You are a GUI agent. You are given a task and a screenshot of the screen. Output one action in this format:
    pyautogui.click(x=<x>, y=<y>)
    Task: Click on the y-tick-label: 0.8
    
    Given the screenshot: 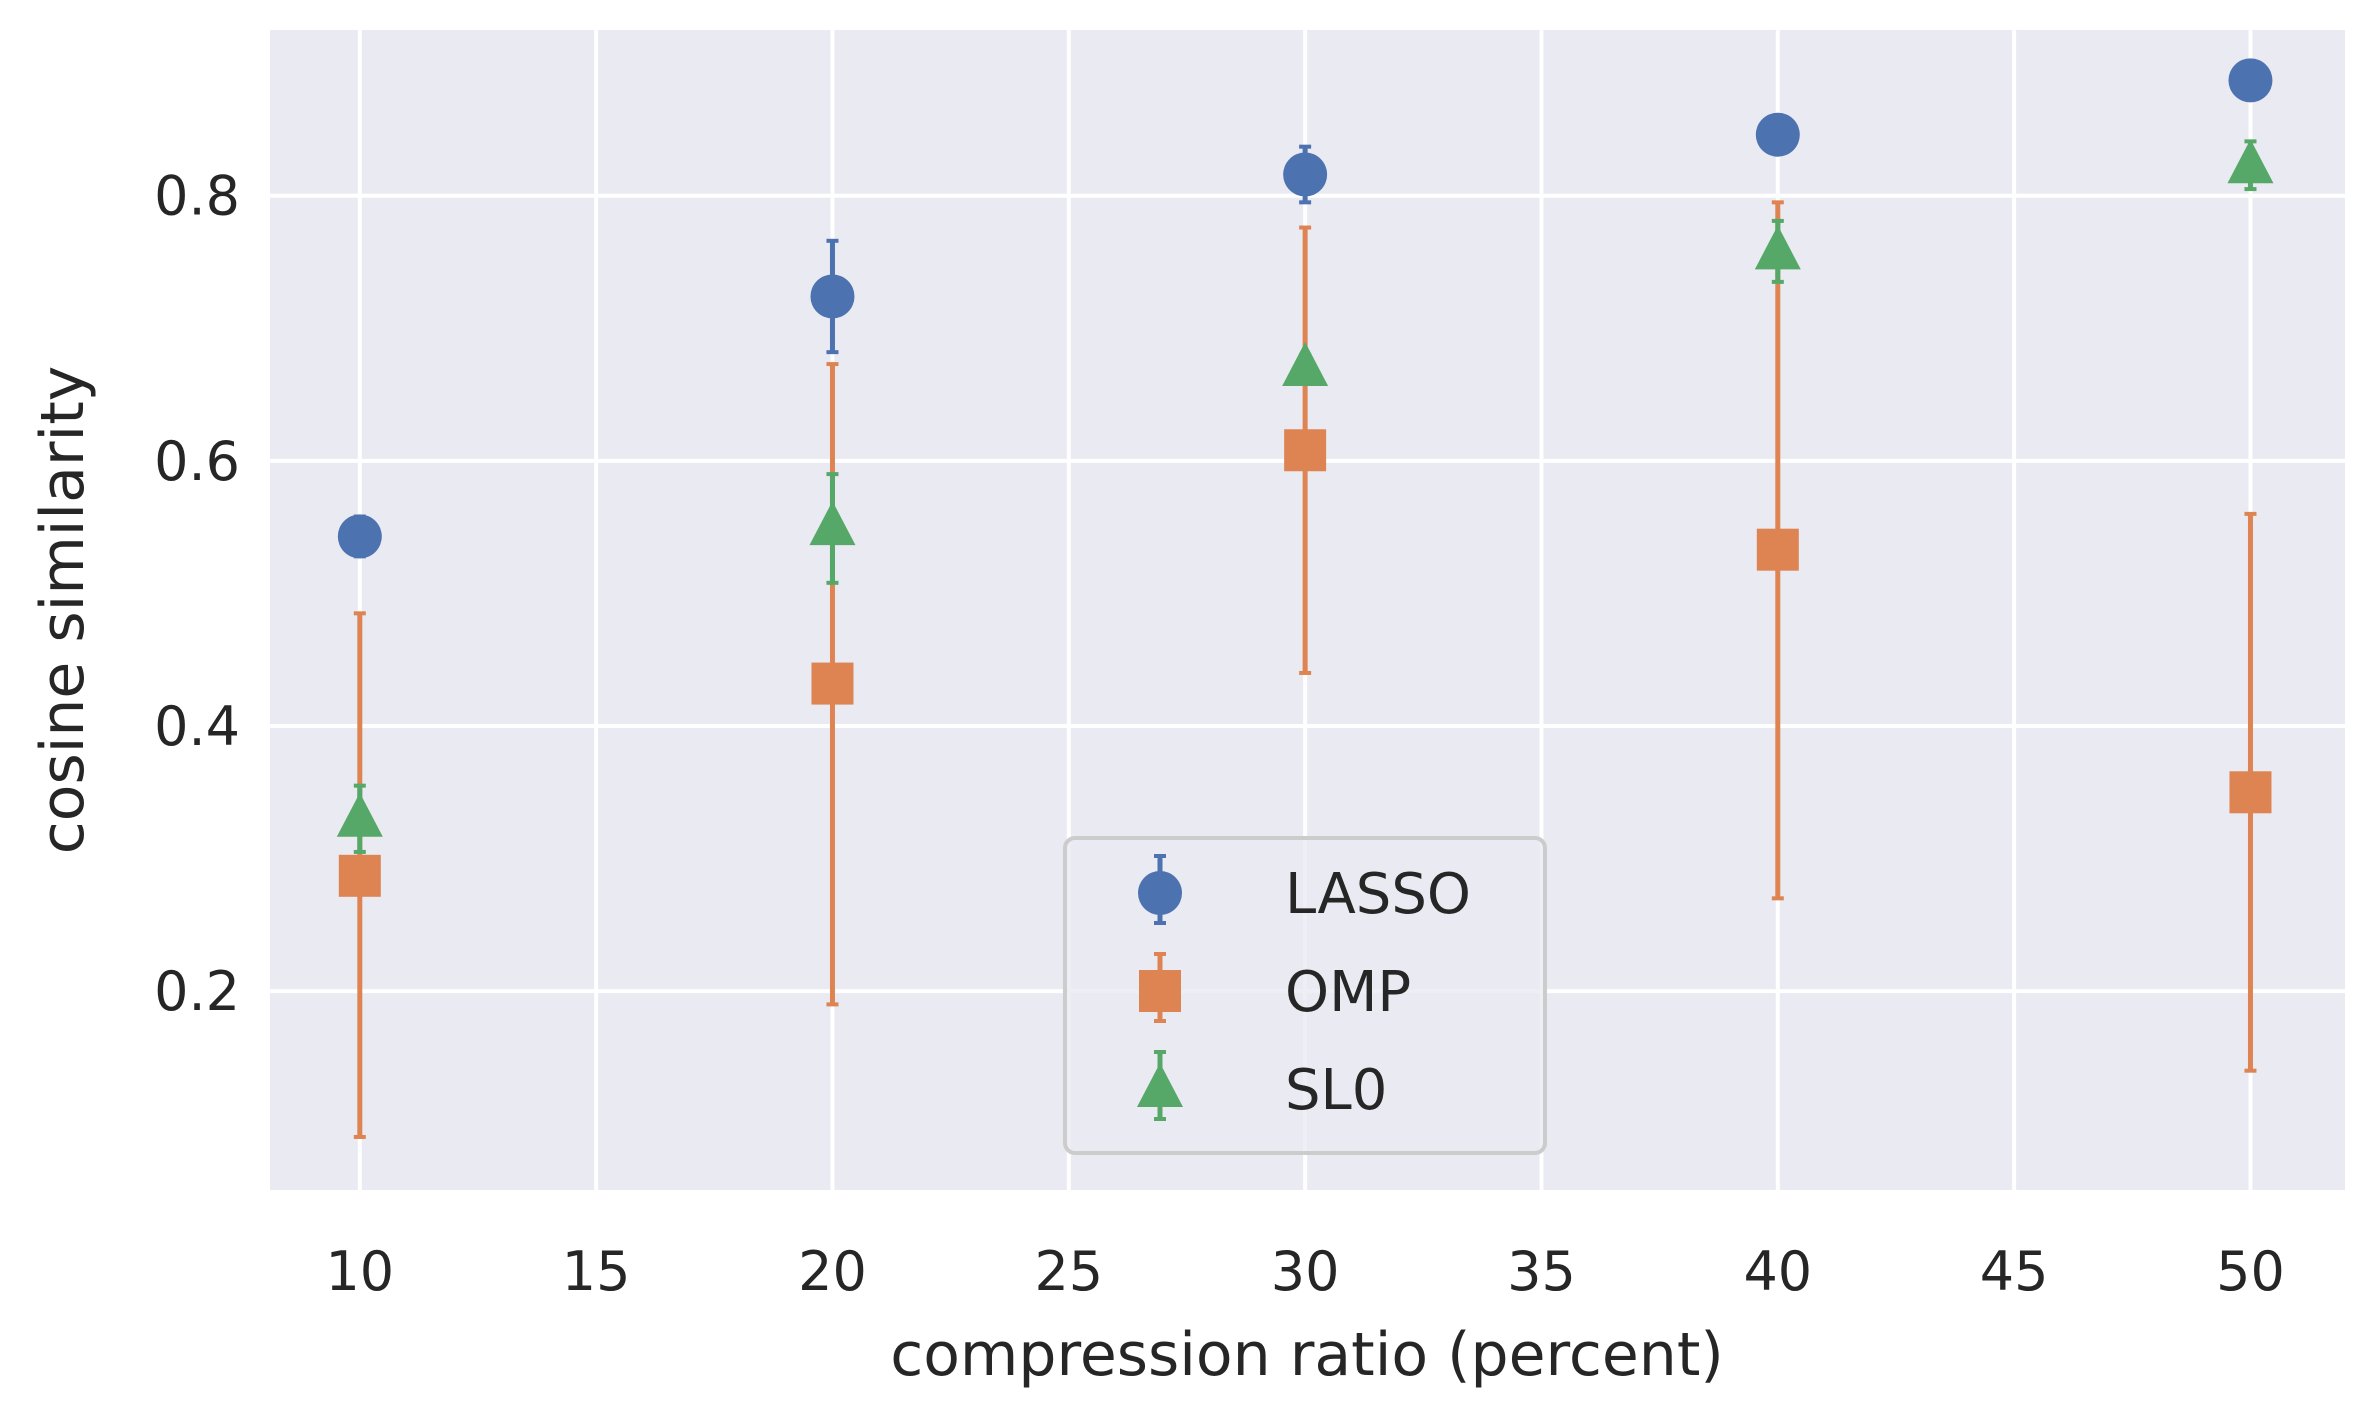 What is the action you would take?
    pyautogui.click(x=197, y=196)
    